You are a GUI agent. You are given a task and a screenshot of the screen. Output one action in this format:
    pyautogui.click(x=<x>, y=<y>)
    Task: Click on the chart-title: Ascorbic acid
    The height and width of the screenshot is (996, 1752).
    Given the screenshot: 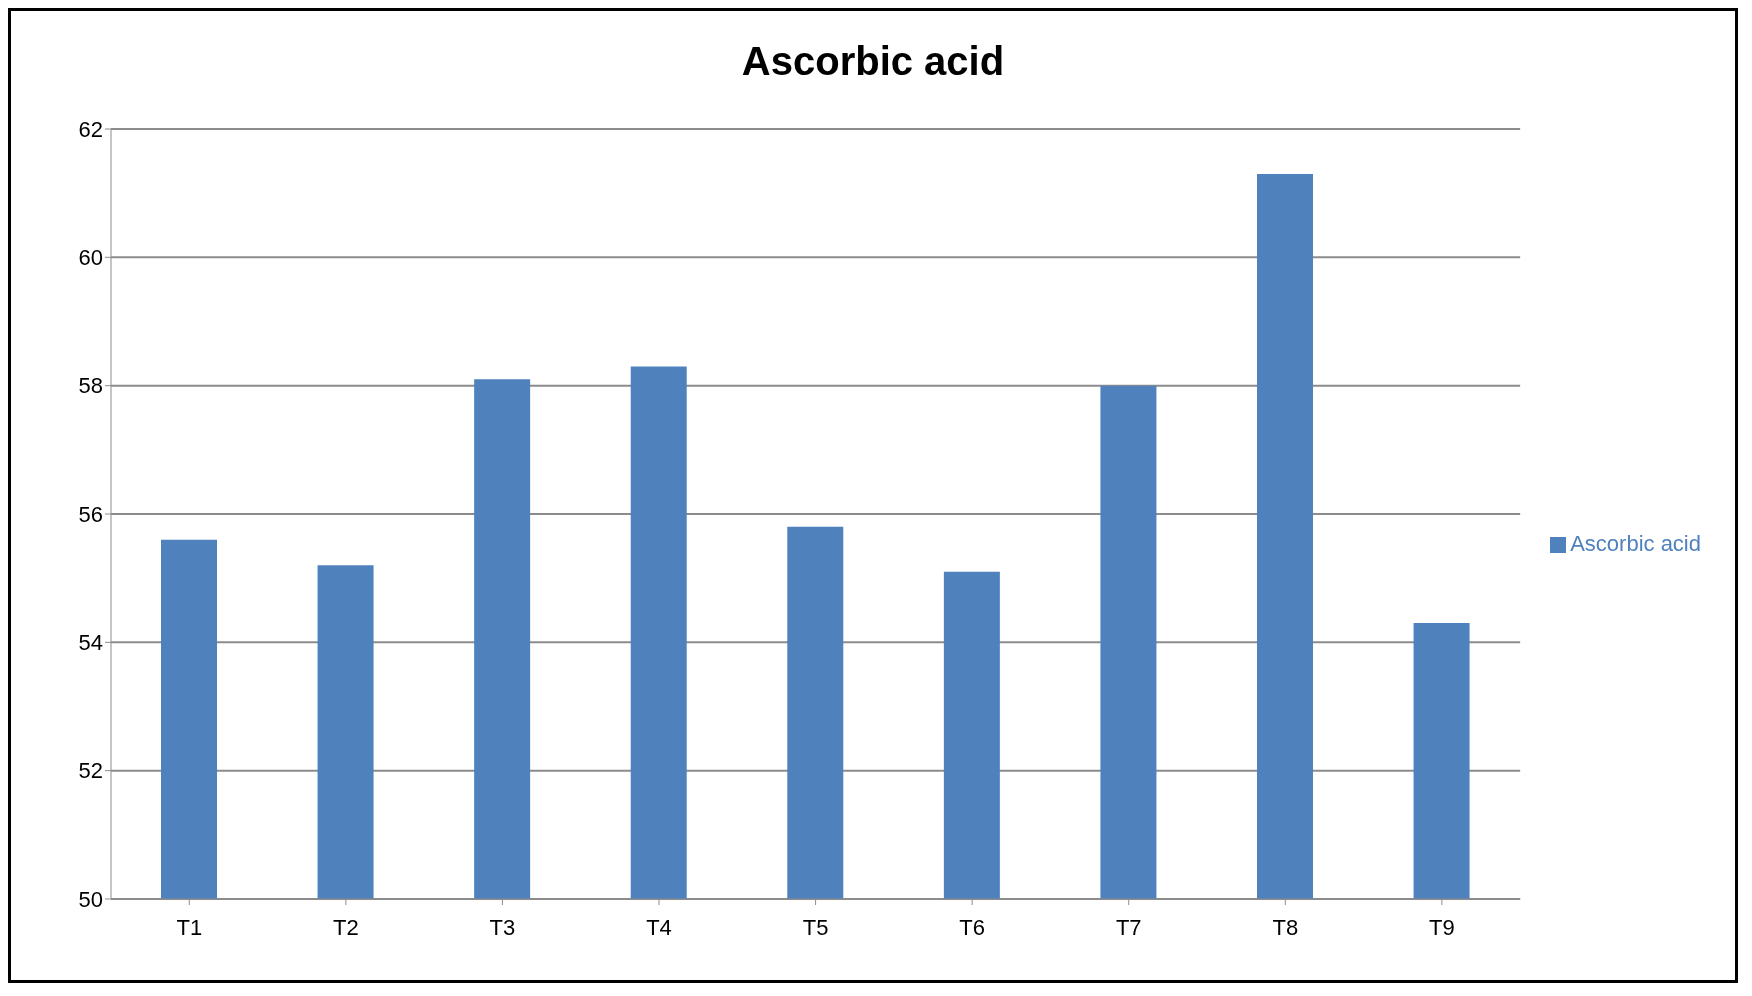 What is the action you would take?
    pyautogui.click(x=873, y=61)
    